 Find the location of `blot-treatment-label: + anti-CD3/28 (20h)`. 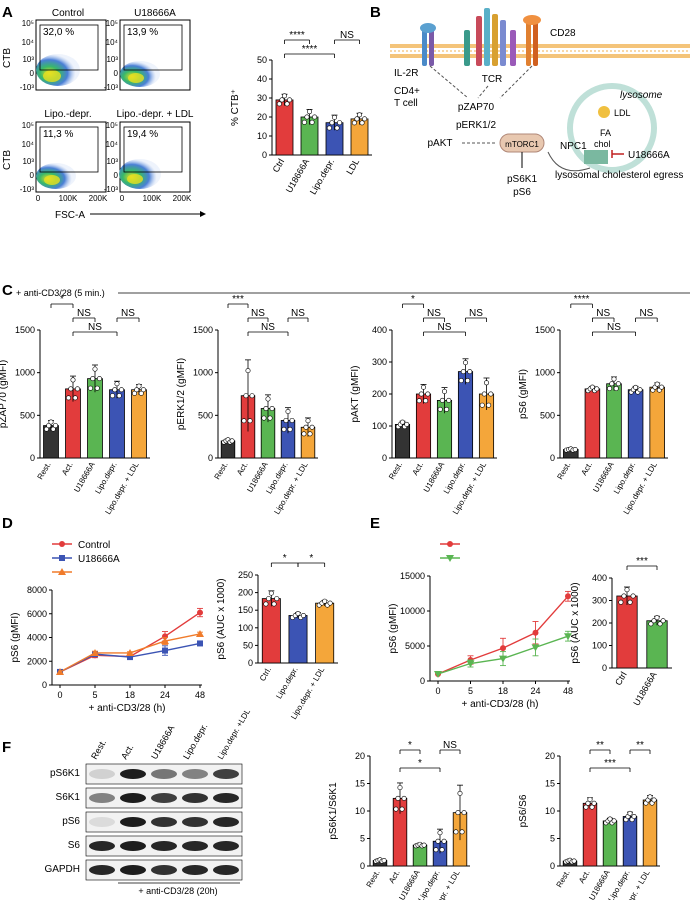

blot-treatment-label: + anti-CD3/28 (20h) is located at coordinates (177, 891).